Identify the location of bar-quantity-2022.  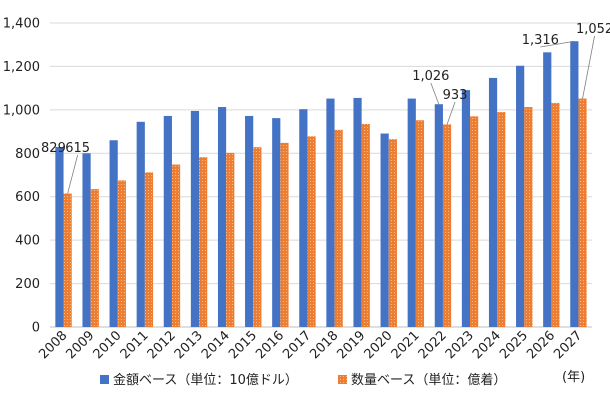
(447, 225).